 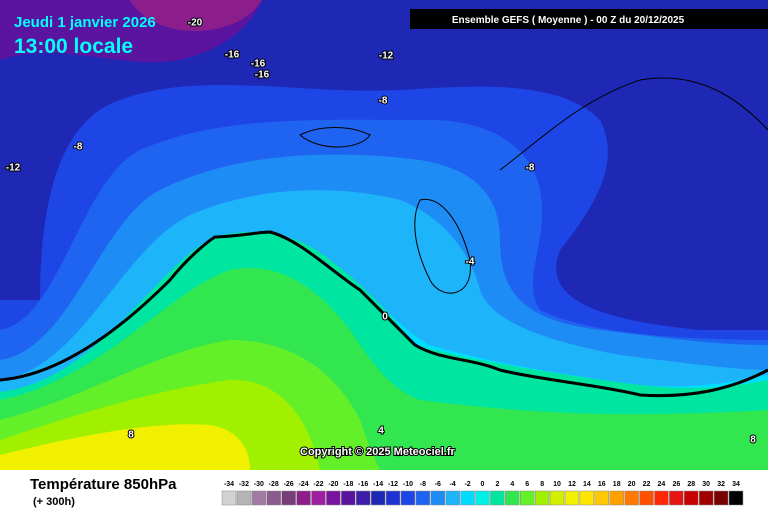 I want to click on legend-label: -22, so click(x=318, y=484).